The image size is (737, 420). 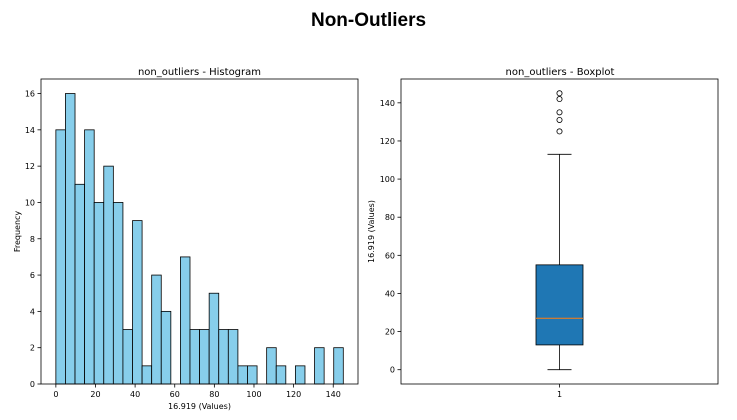 What do you see at coordinates (55, 394) in the screenshot?
I see `histogram-x-tick-label: 0` at bounding box center [55, 394].